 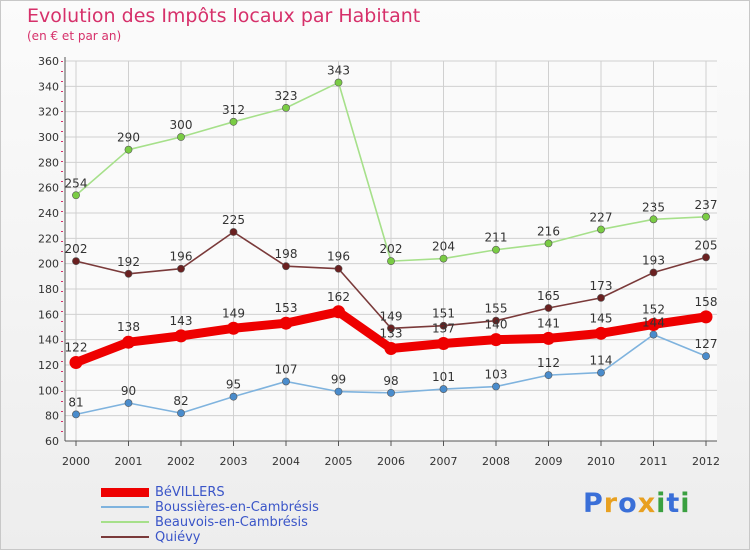 I want to click on x-tick-label: 2001, so click(x=129, y=461).